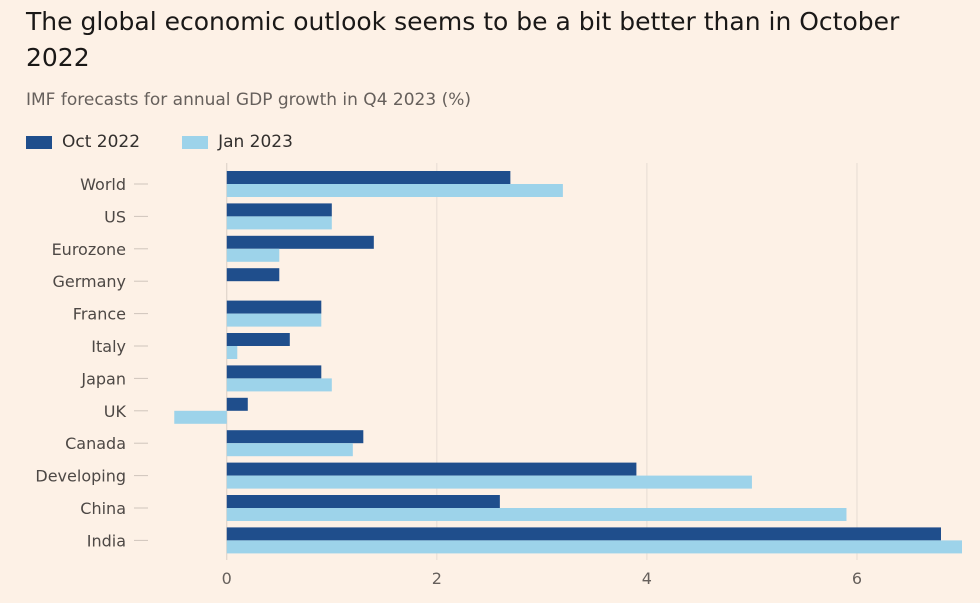 The width and height of the screenshot is (980, 603). Describe the element at coordinates (255, 142) in the screenshot. I see `legend-label-jan-2023: Jan 2023` at that location.